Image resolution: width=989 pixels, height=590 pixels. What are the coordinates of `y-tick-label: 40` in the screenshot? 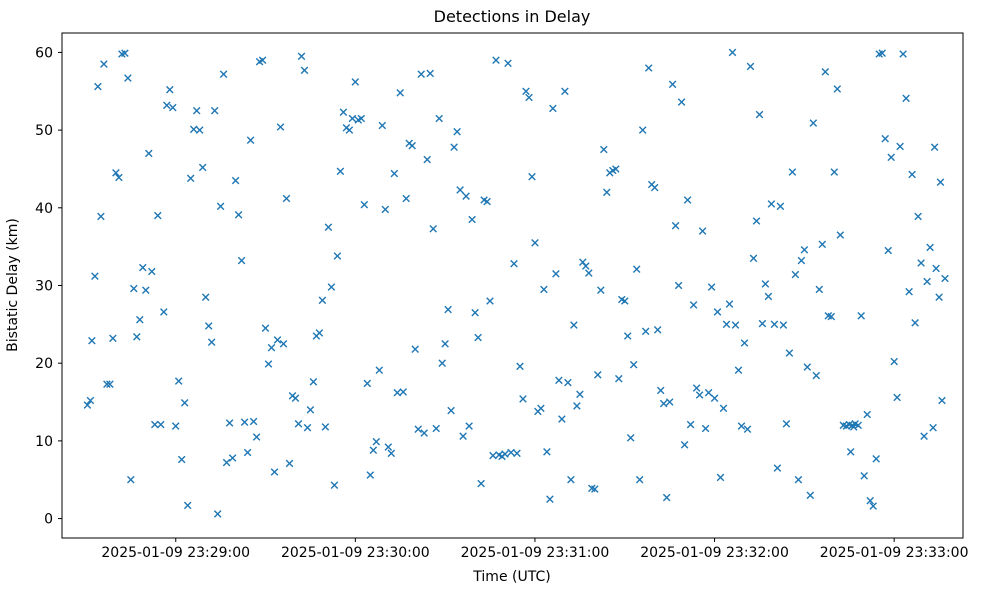 It's located at (44, 209).